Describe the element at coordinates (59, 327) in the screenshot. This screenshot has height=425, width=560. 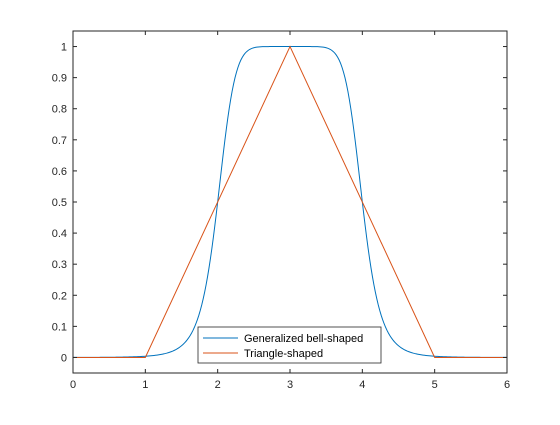
I see `y-tick-label: 0.1` at that location.